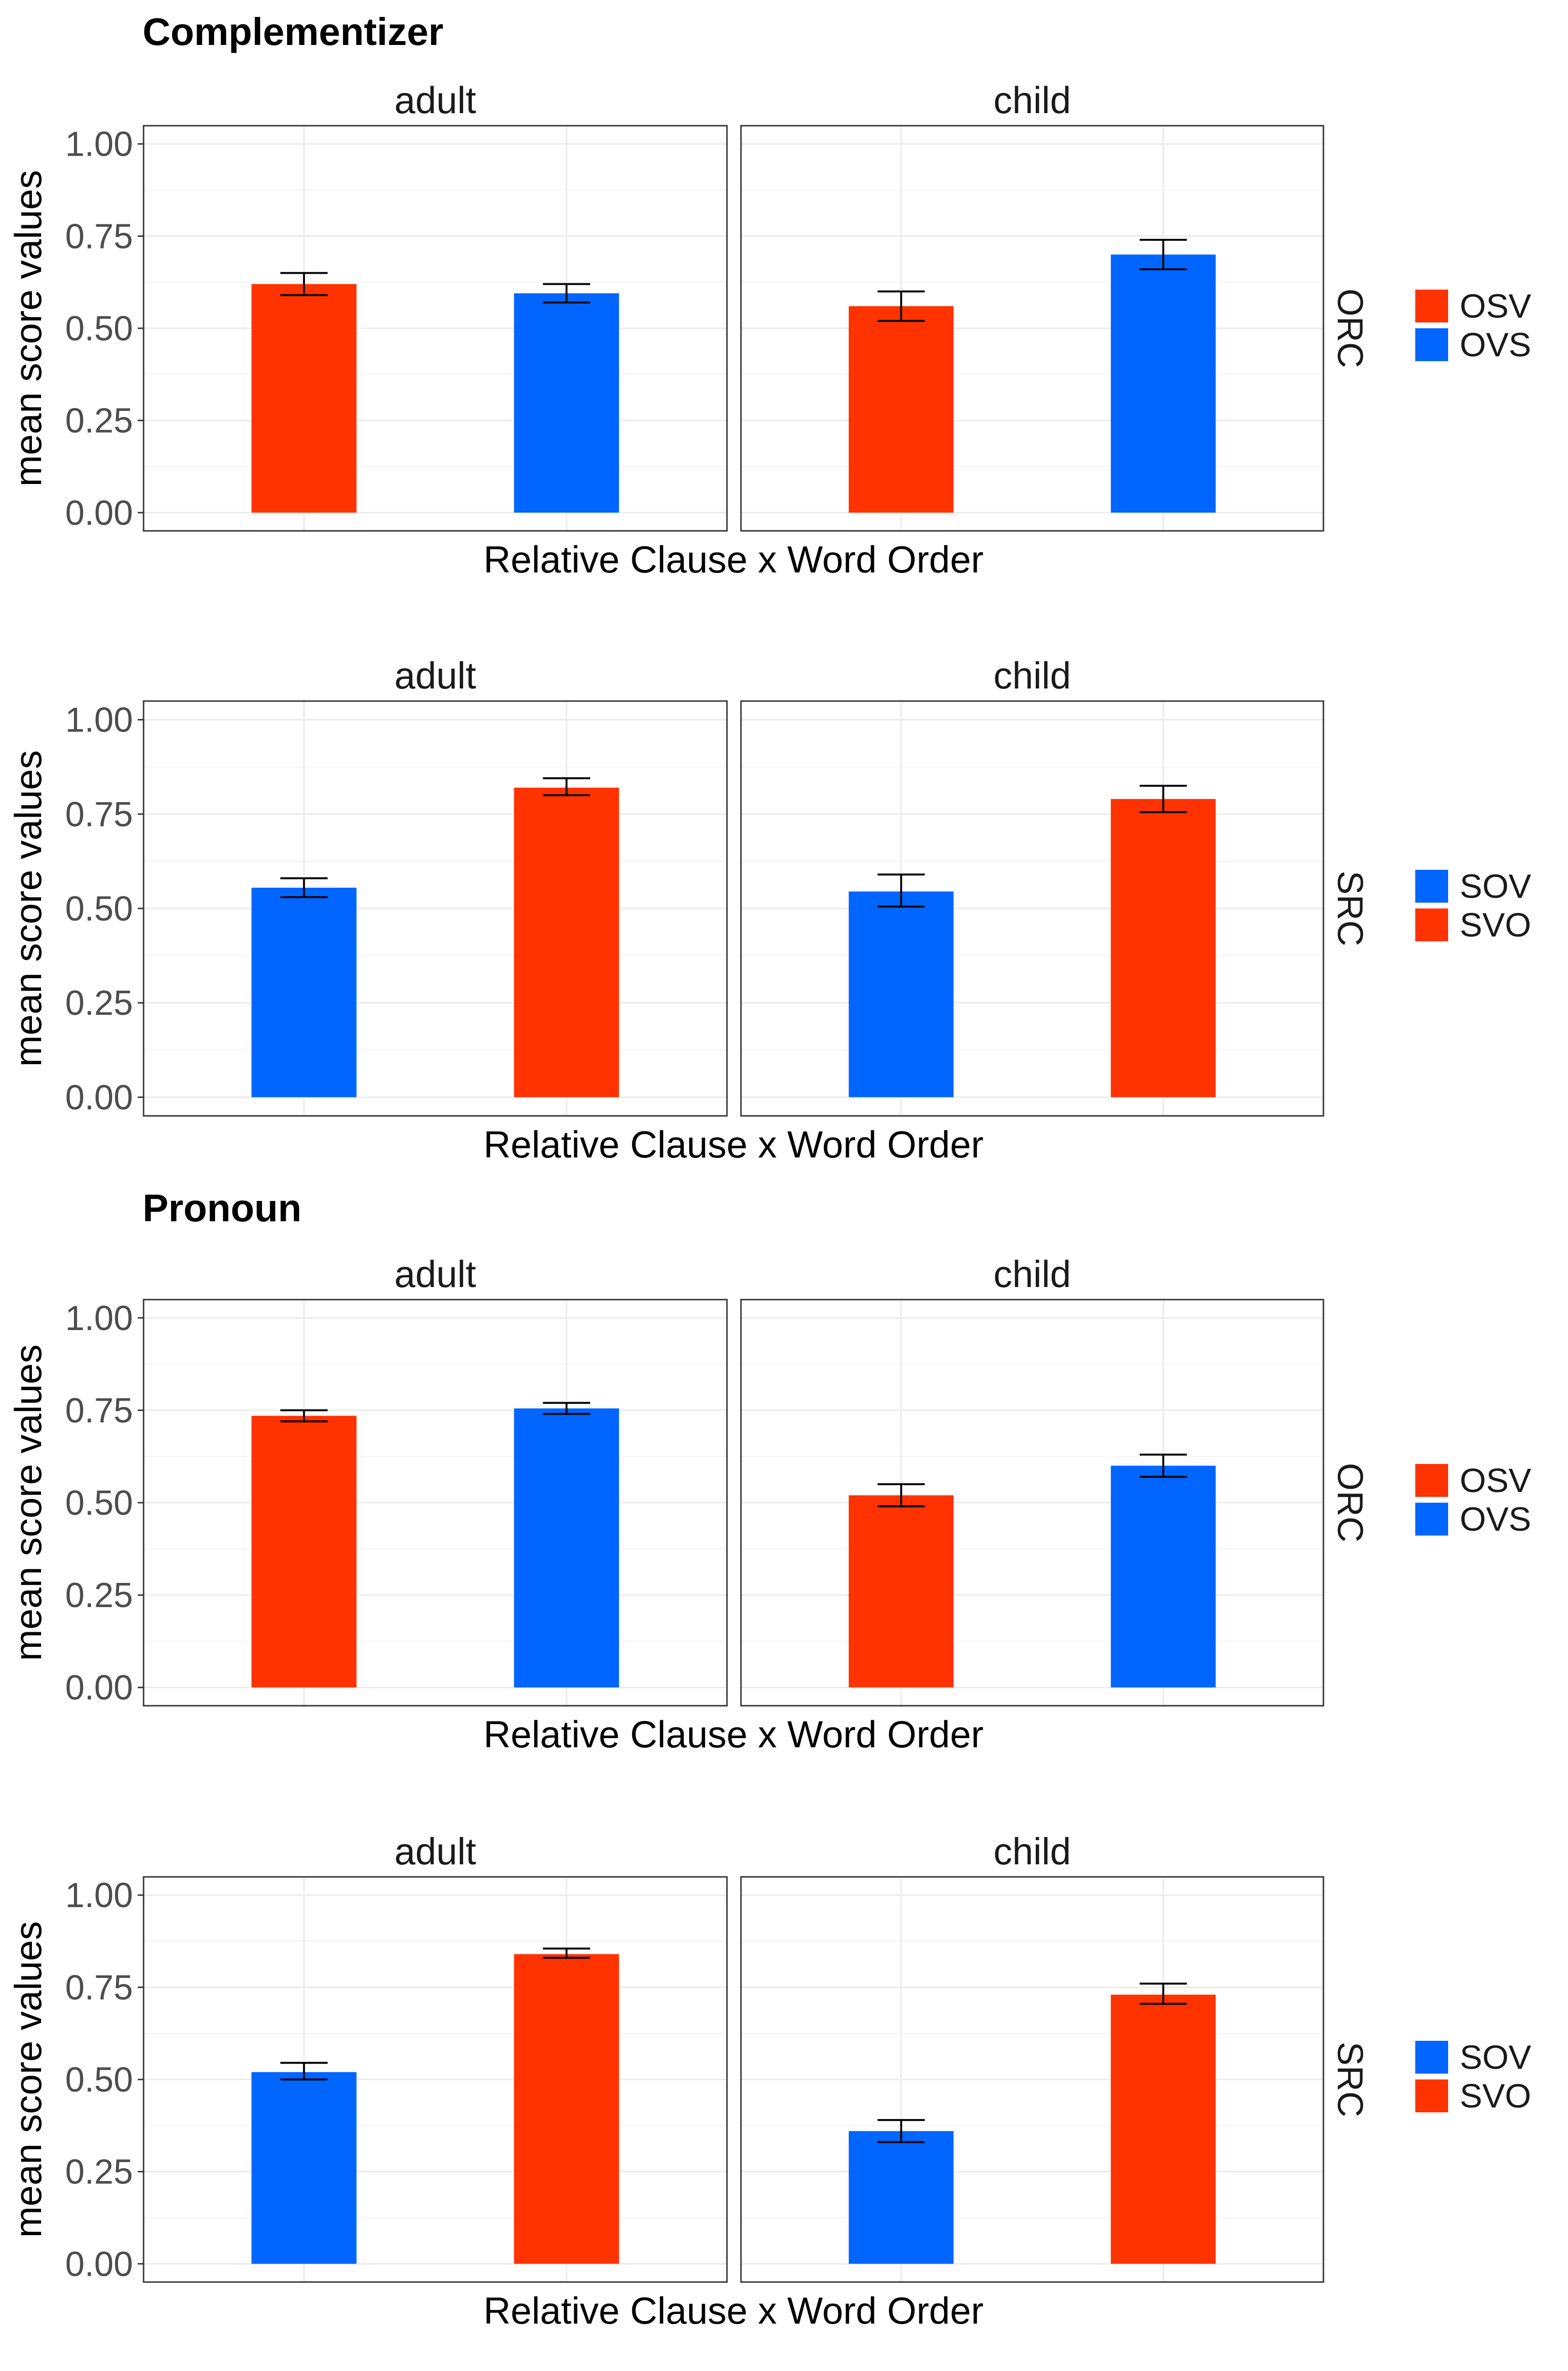 This screenshot has height=2371, width=1568. What do you see at coordinates (293, 32) in the screenshot?
I see `section-title-complementizer: Complementizer` at bounding box center [293, 32].